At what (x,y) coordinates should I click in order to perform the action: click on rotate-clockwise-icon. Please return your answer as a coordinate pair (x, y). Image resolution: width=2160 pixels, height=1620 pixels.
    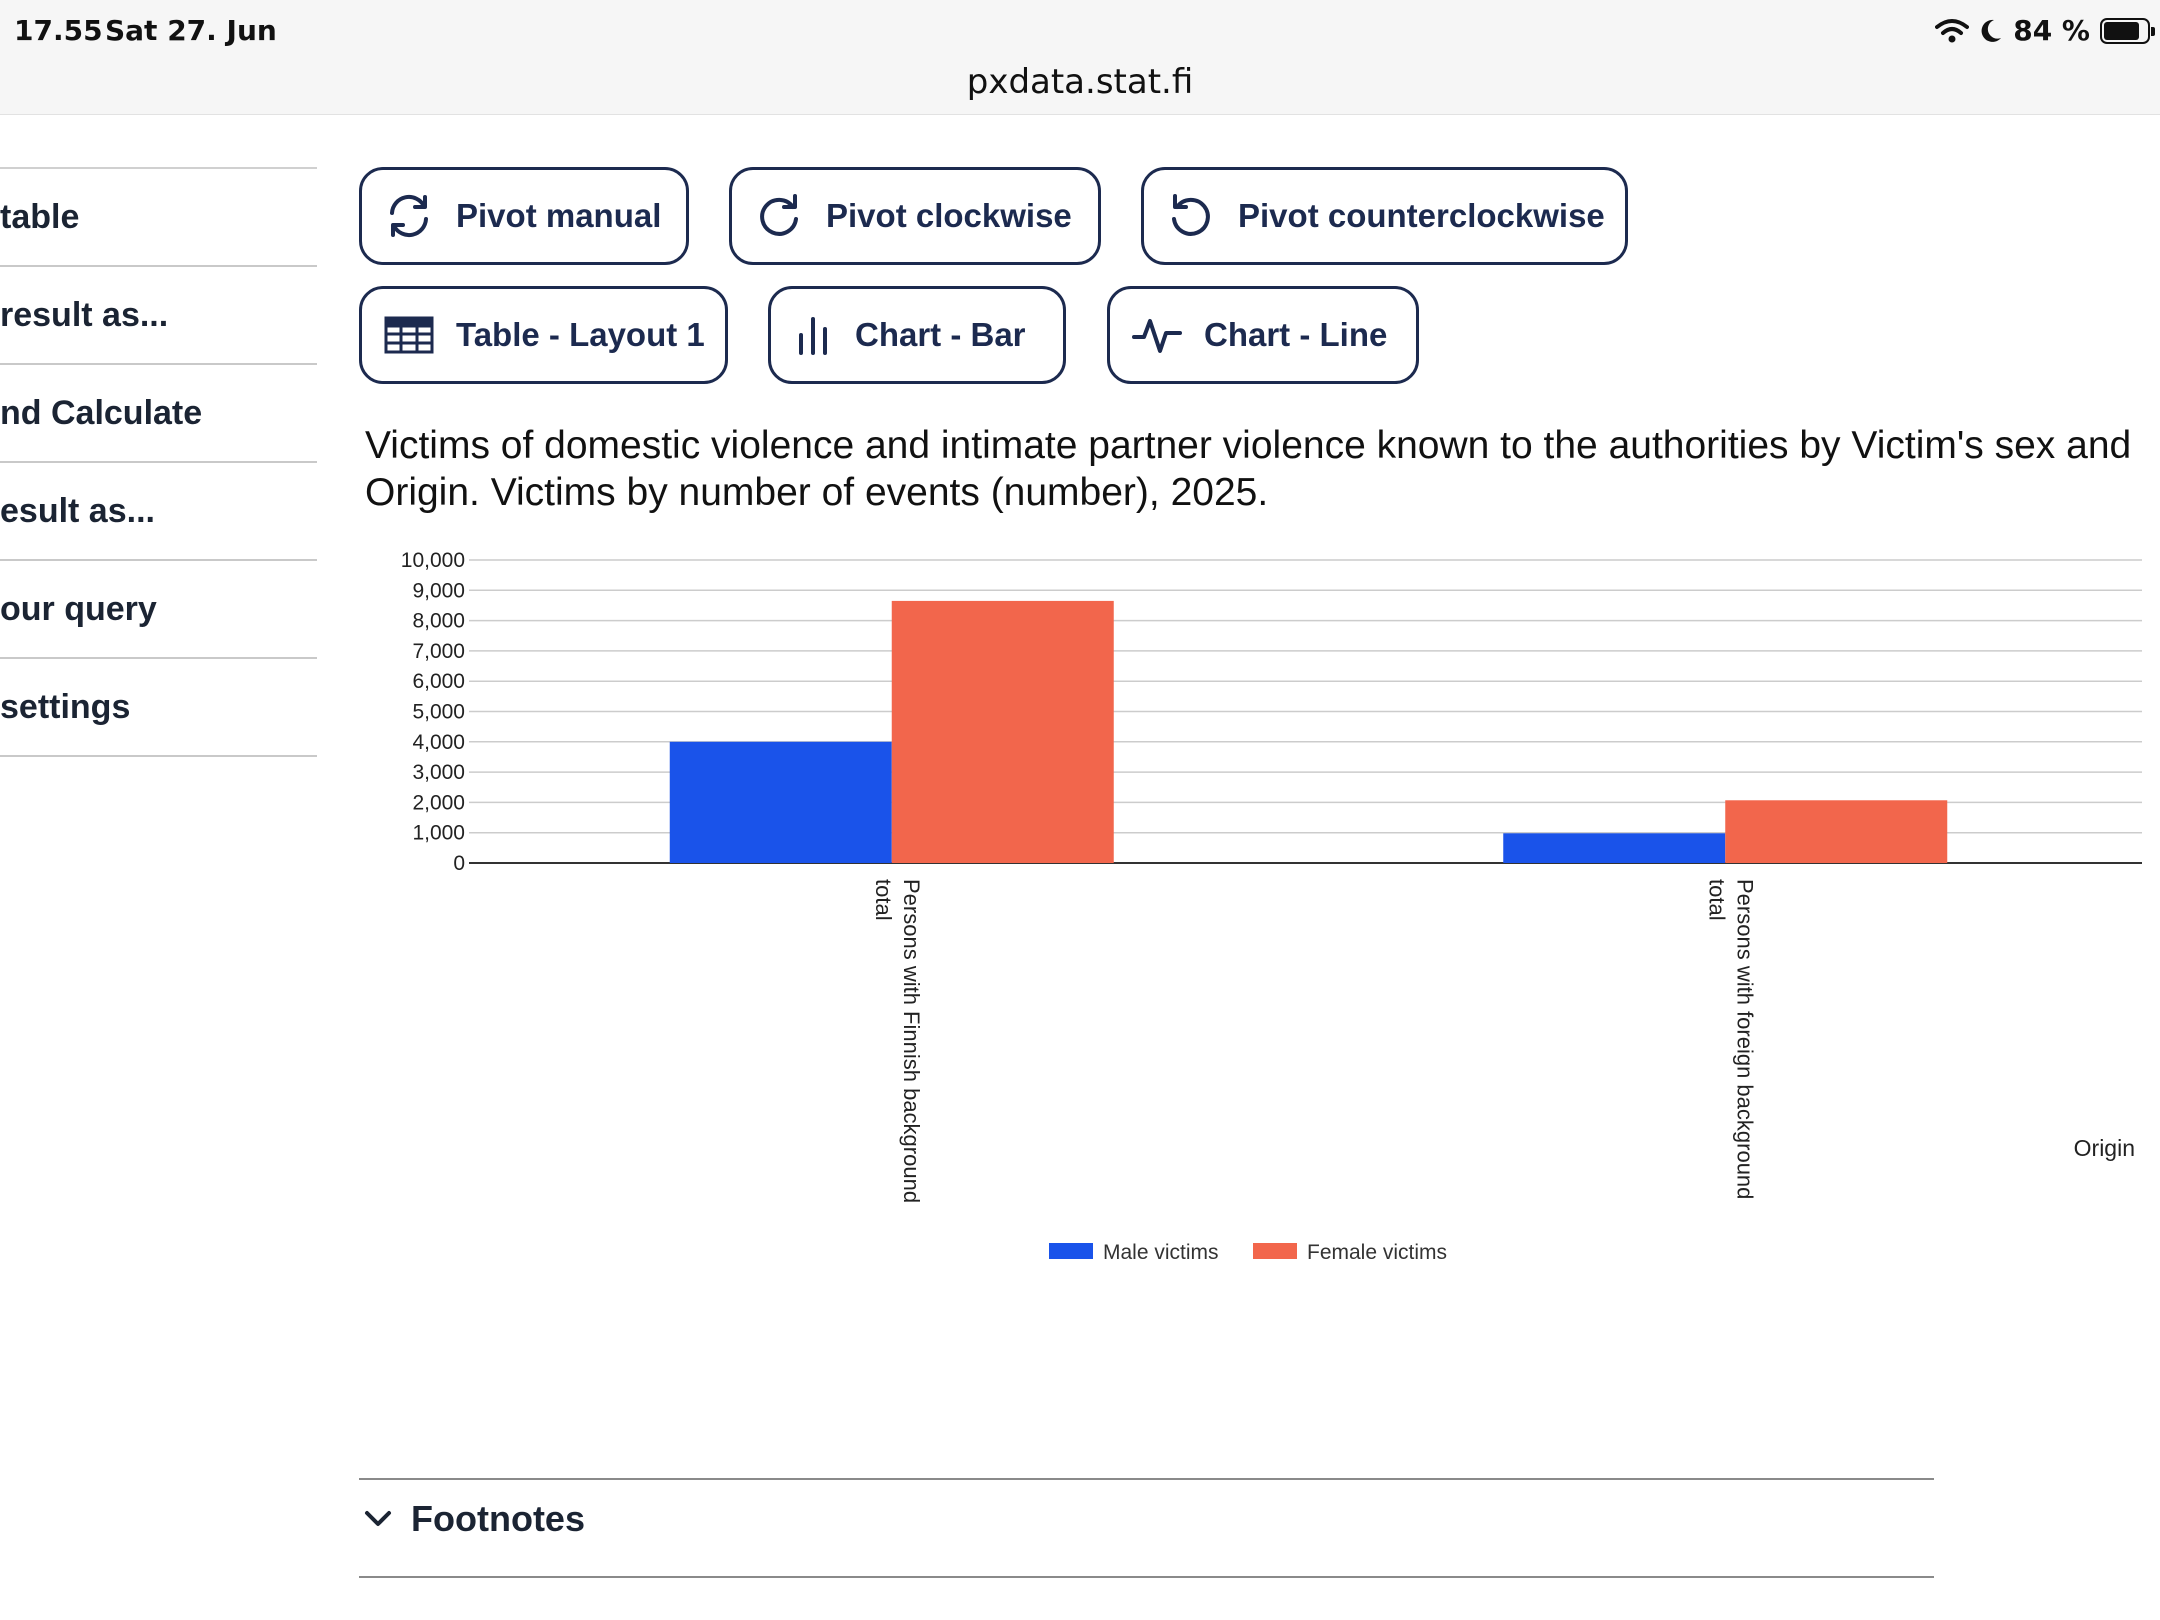
    Looking at the image, I should click on (779, 215).